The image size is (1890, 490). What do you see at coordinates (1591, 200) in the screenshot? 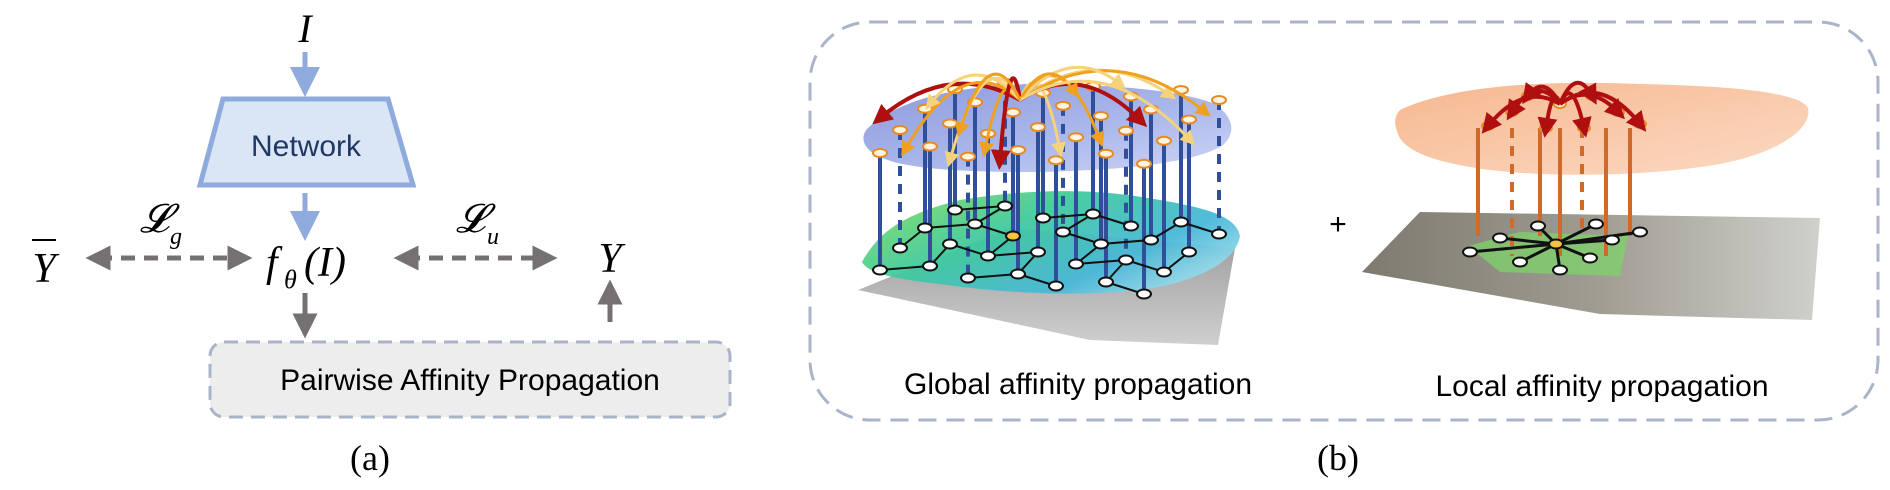
I see `local-affinity-illustration` at bounding box center [1591, 200].